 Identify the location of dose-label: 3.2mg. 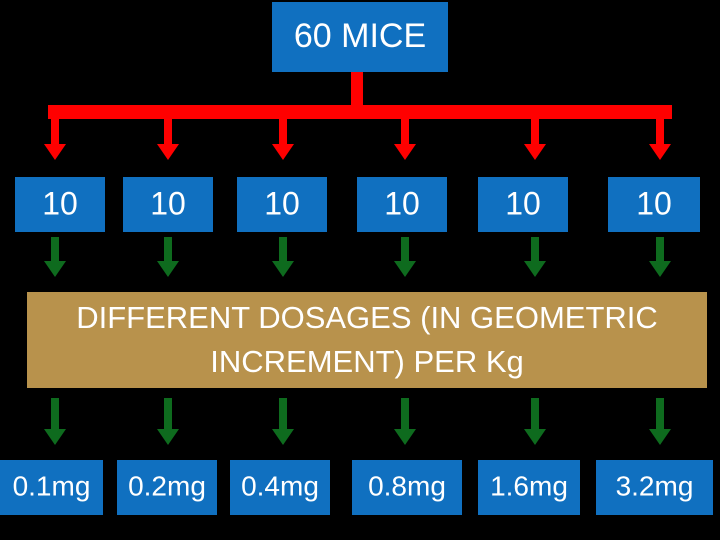
(655, 485).